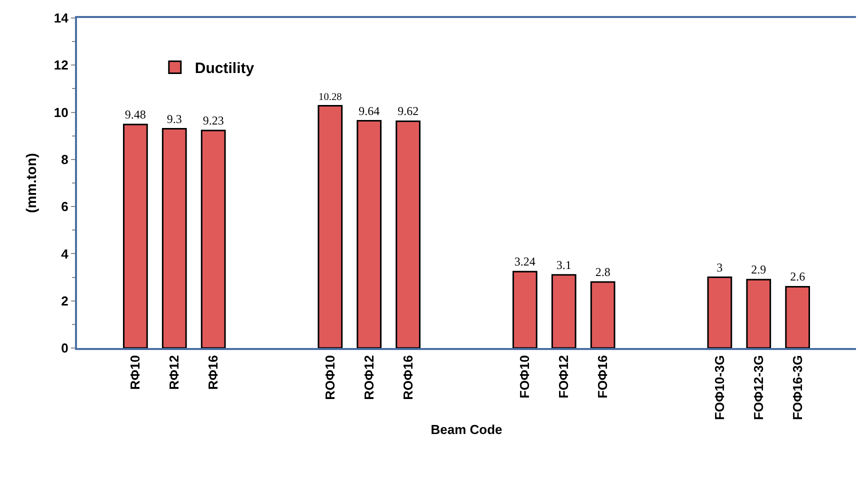 The image size is (858, 484). I want to click on x-tick-label: RΦ12, so click(174, 372).